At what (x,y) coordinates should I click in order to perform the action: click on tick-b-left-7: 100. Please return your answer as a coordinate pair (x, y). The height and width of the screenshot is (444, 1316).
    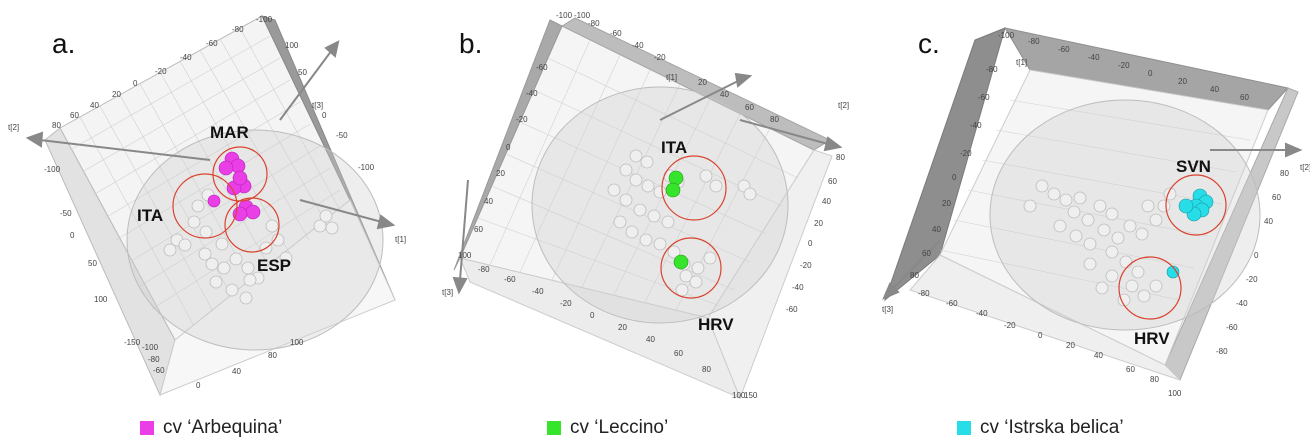
    Looking at the image, I should click on (465, 255).